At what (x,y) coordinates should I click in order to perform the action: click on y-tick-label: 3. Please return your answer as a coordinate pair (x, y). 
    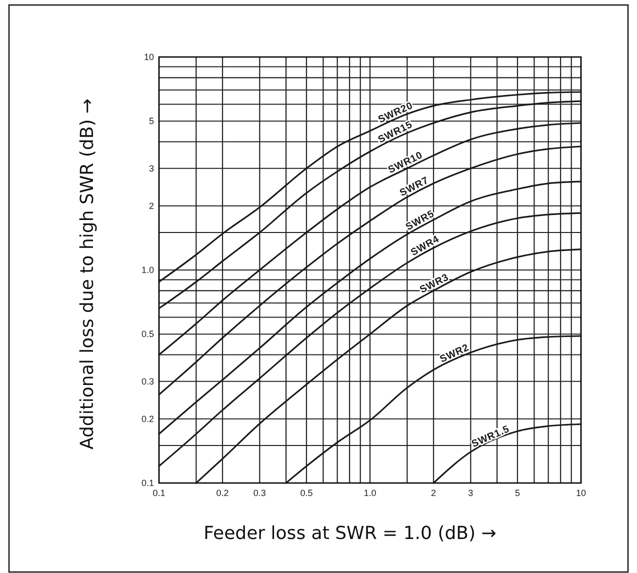
    Looking at the image, I should click on (151, 168).